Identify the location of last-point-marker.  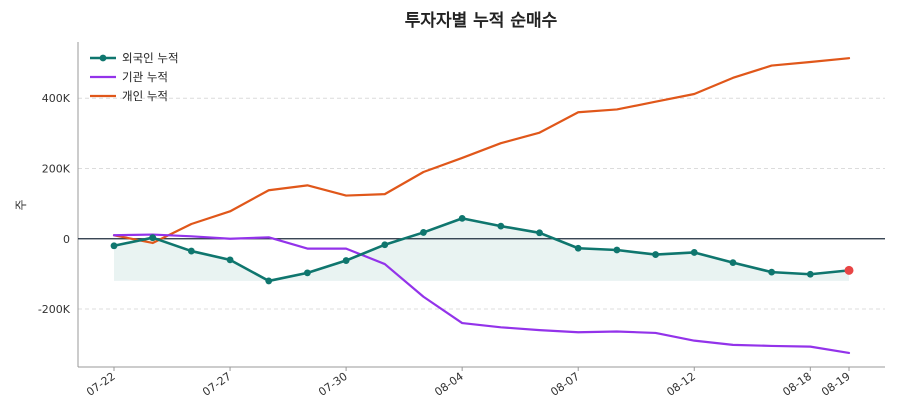
(849, 270).